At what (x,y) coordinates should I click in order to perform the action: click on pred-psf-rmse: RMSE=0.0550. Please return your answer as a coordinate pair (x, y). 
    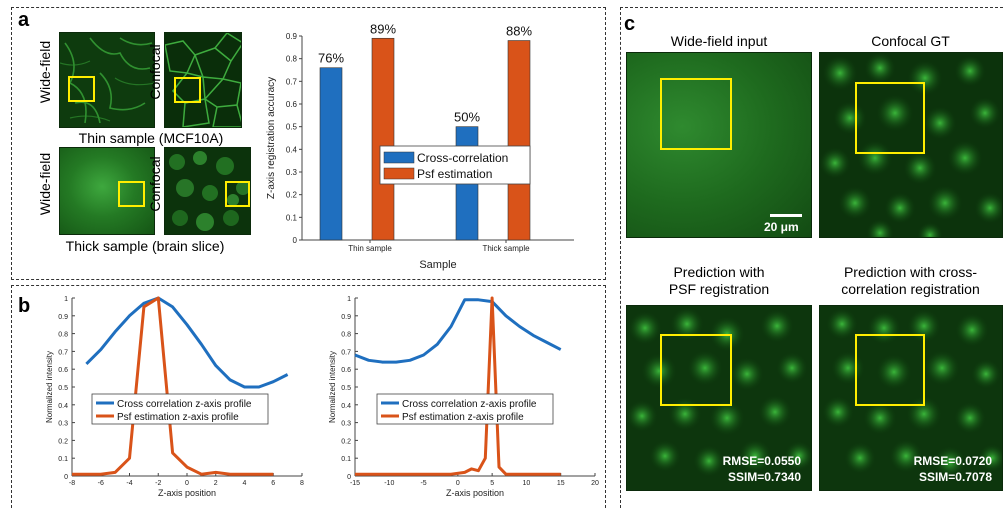
    Looking at the image, I should click on (761, 461).